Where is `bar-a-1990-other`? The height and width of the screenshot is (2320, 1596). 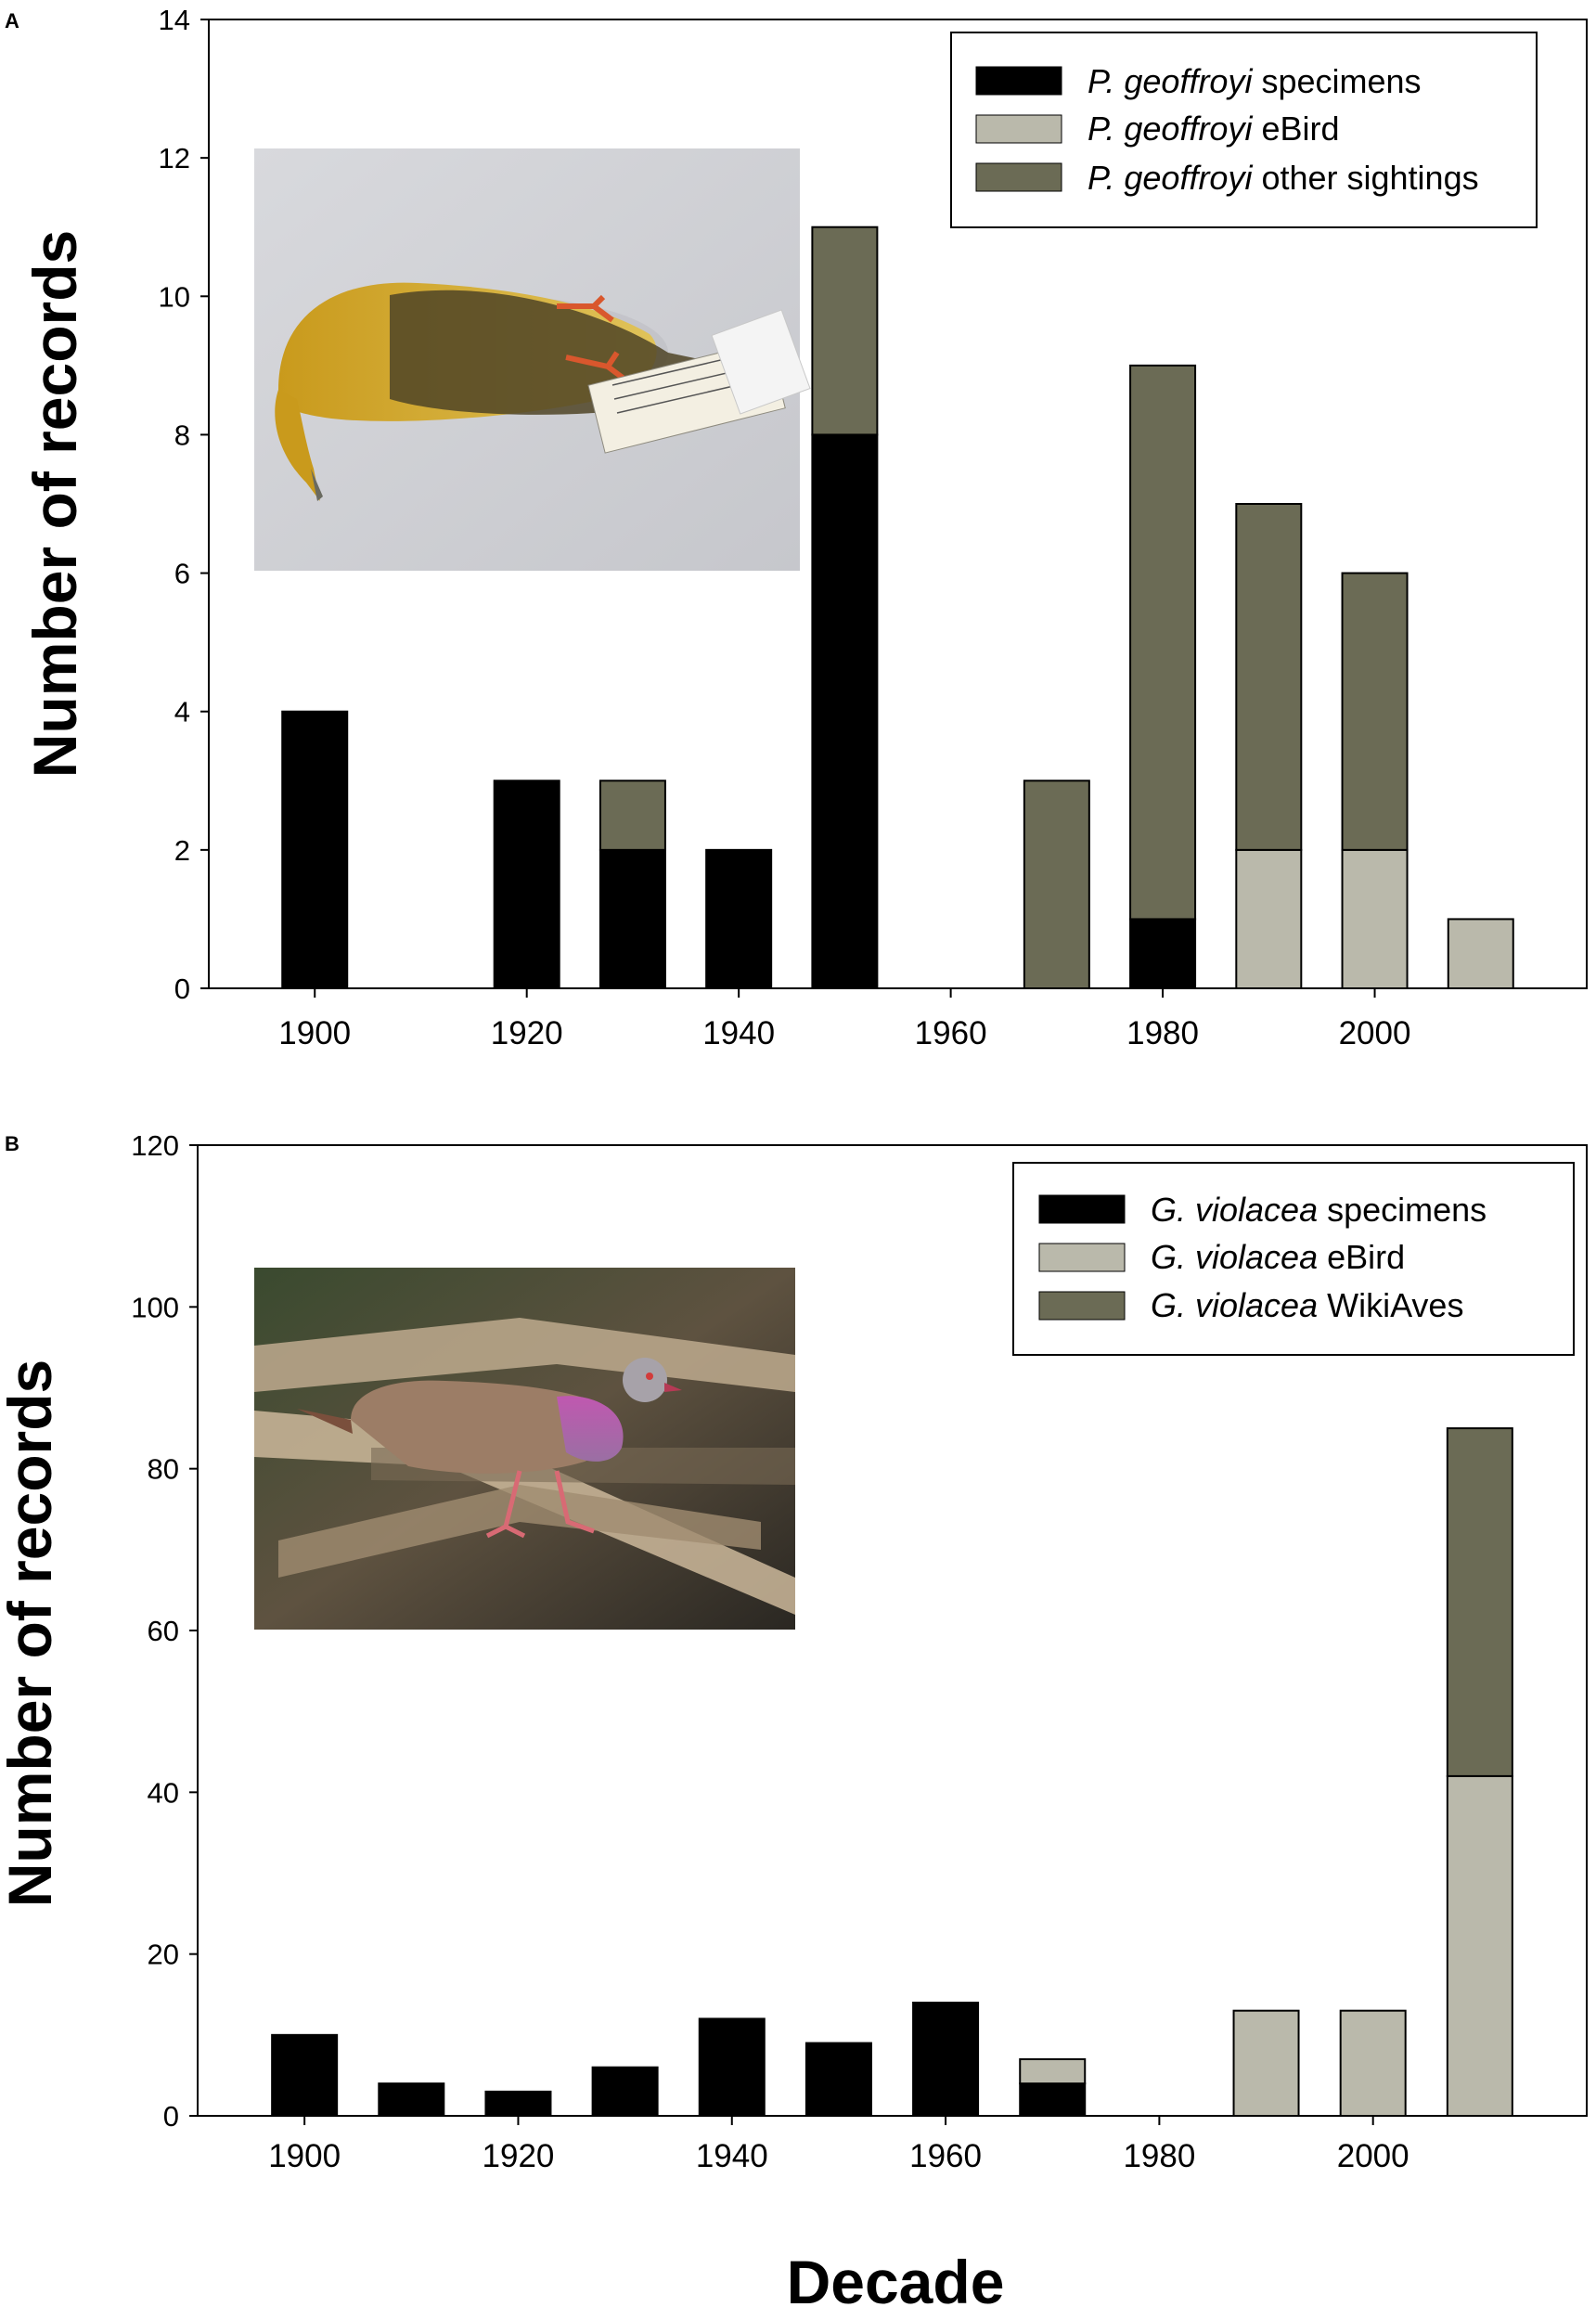 bar-a-1990-other is located at coordinates (1269, 677).